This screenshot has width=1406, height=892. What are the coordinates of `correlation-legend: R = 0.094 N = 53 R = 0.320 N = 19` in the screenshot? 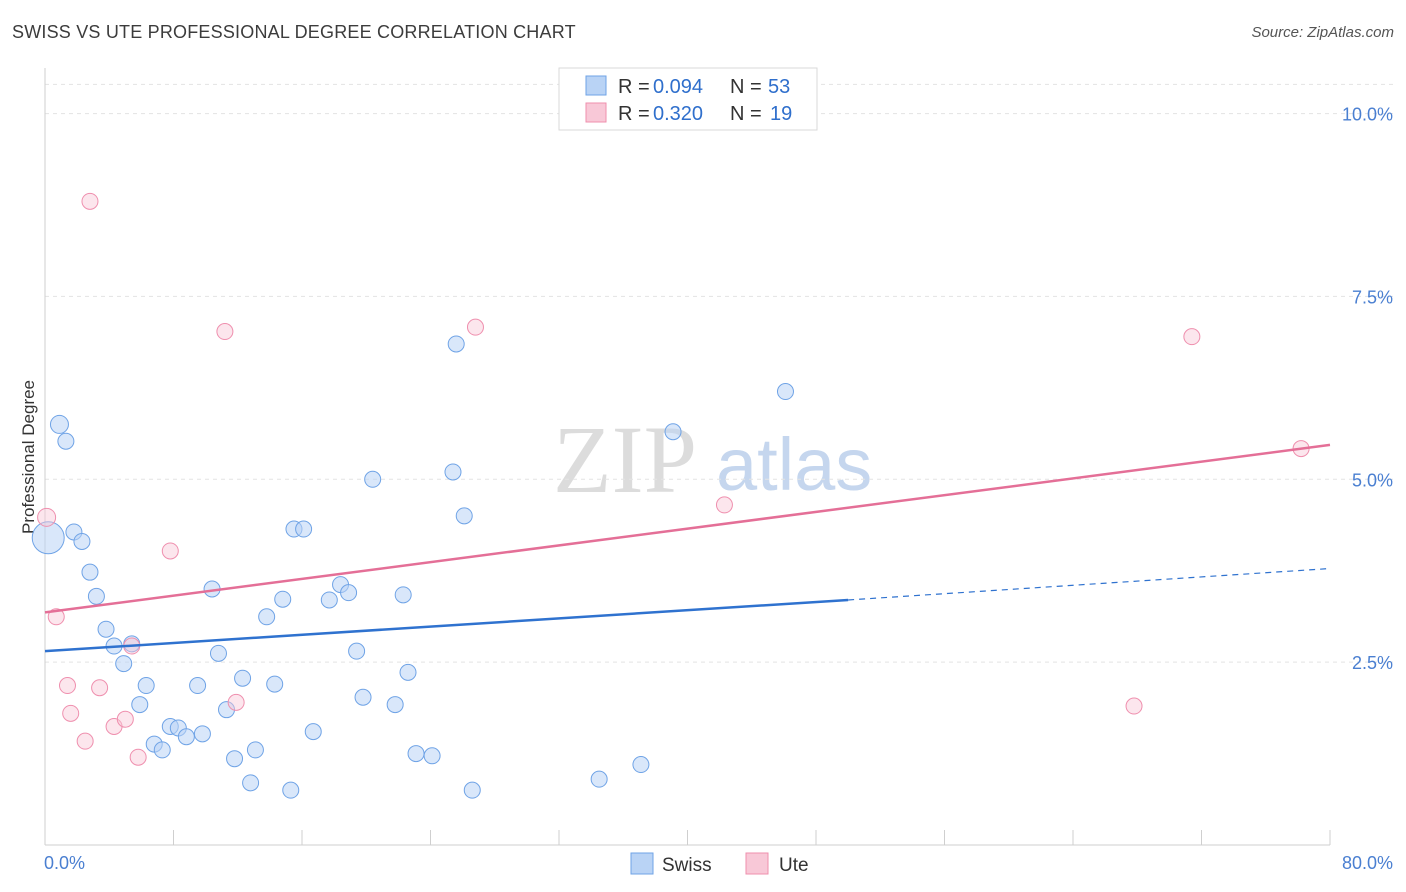 It's located at (688, 99).